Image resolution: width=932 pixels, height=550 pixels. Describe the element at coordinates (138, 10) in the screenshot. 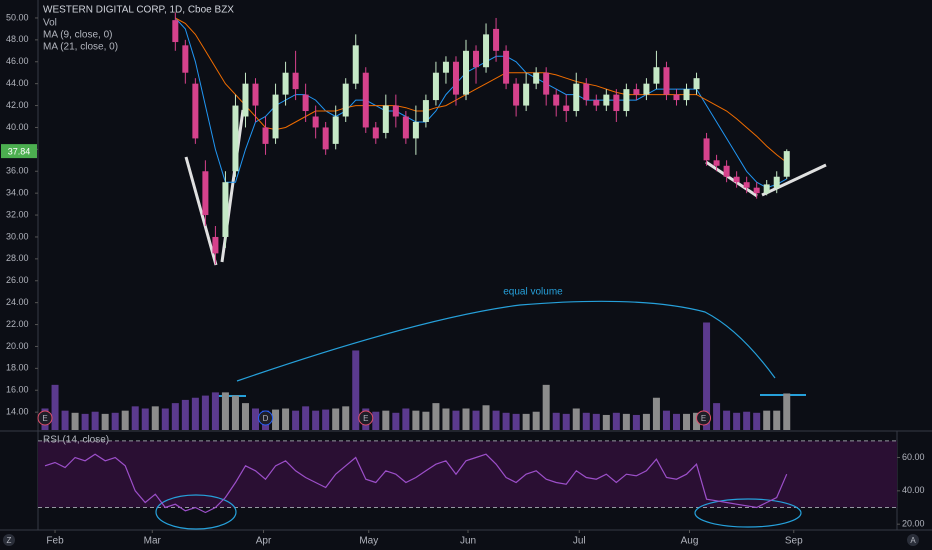

I see `chart-title: WESTERN DIGITAL CORP, 1D, Cboe BZX` at that location.